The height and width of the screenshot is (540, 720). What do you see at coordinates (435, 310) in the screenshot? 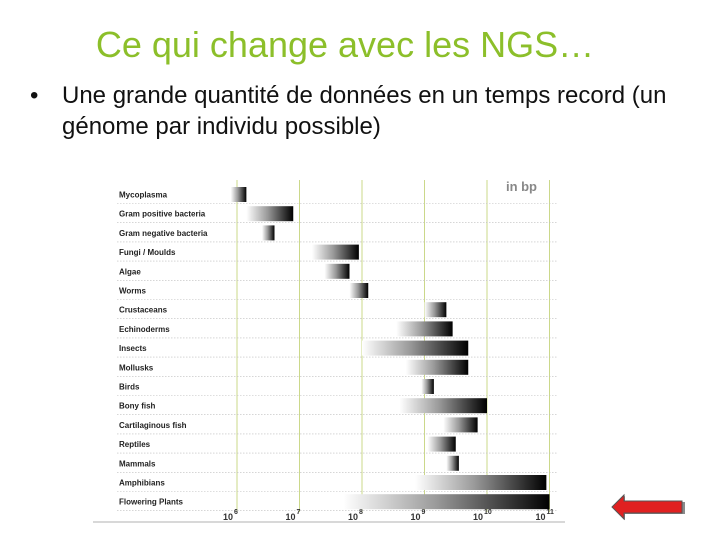
I see `bar-crustaceans` at bounding box center [435, 310].